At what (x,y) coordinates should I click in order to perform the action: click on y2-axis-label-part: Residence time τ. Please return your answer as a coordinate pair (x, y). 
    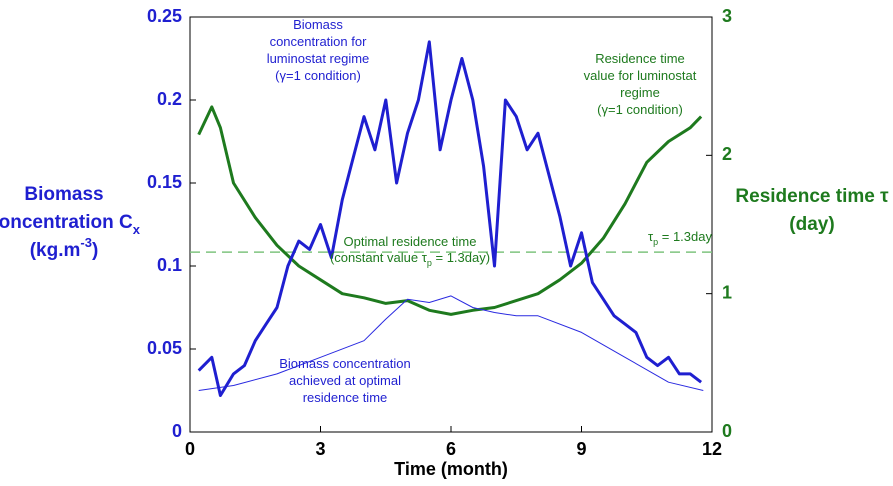
    Looking at the image, I should click on (812, 196).